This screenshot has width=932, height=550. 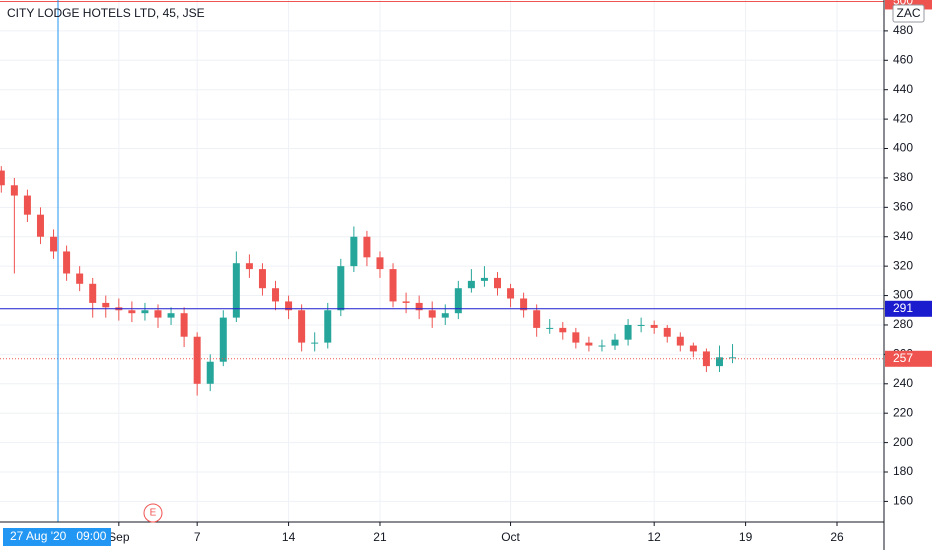 I want to click on y-tick-label: 220, so click(x=903, y=412).